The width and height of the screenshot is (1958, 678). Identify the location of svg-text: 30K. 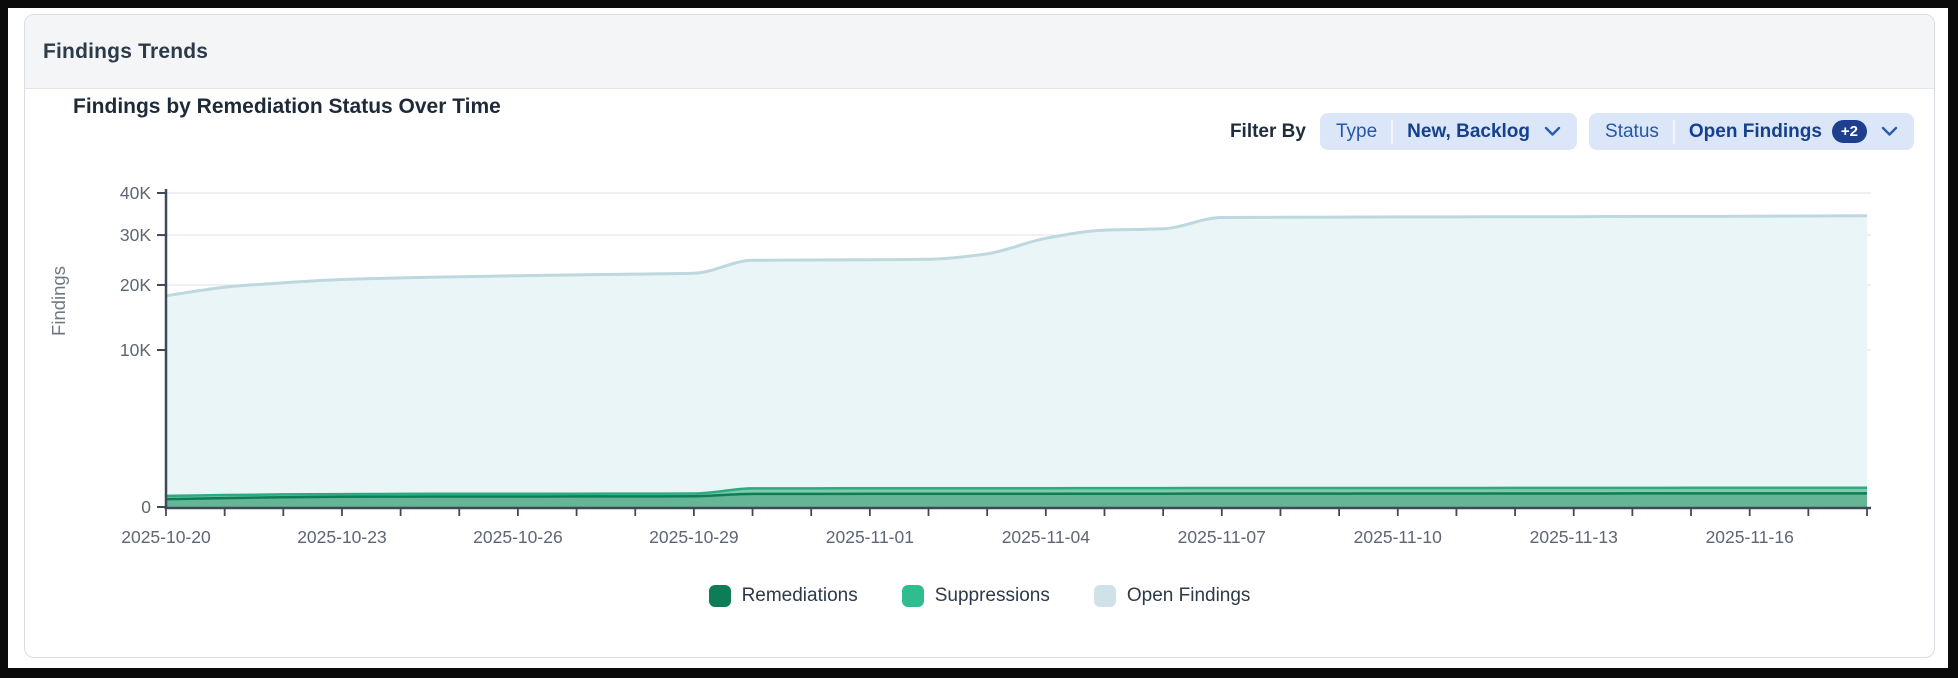
(135, 235).